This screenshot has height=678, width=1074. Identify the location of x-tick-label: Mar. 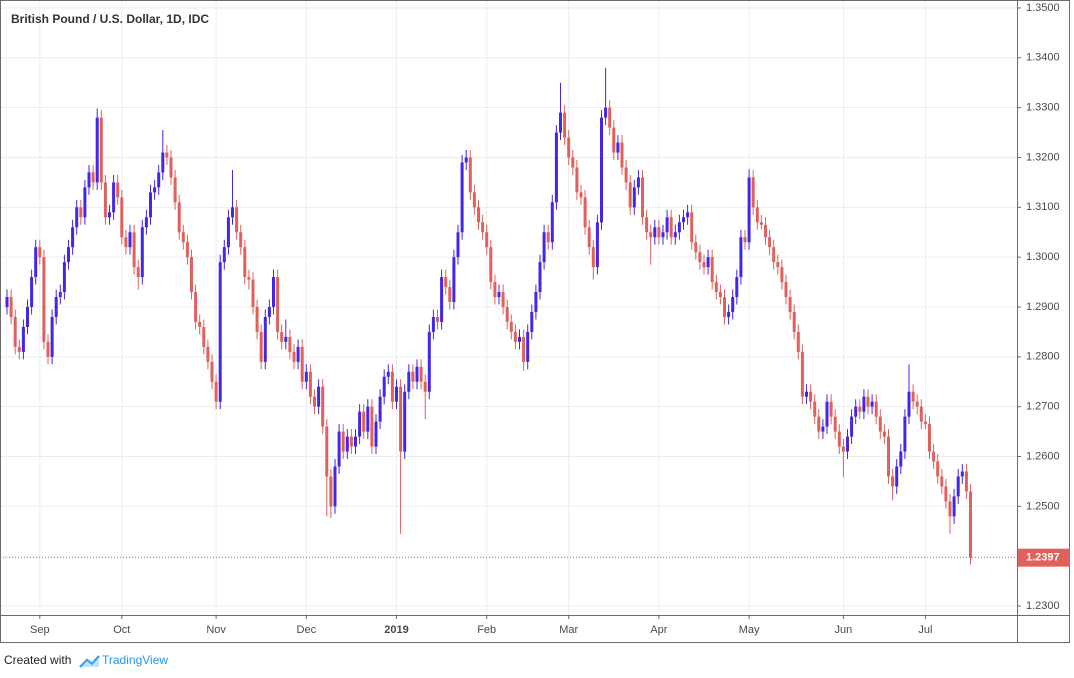
(568, 630).